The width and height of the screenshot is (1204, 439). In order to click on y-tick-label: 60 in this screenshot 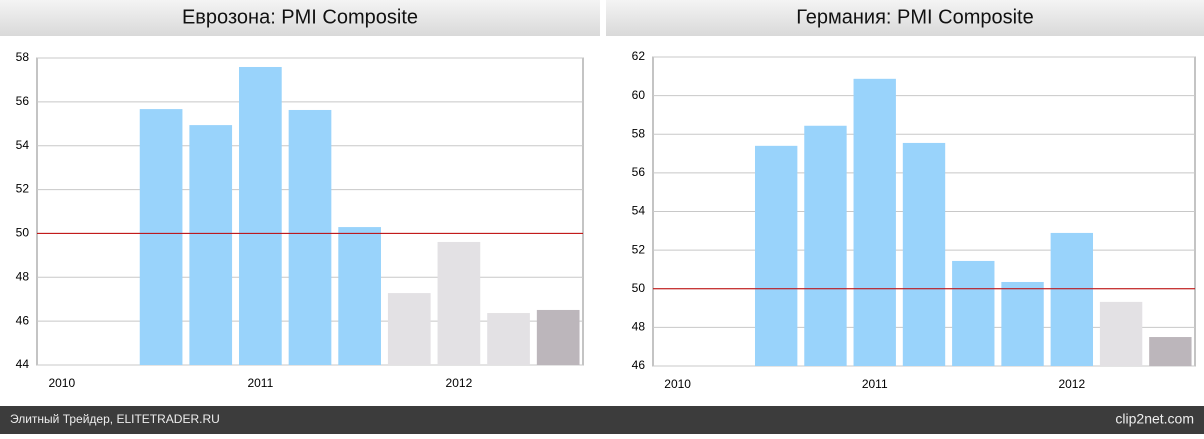, I will do `click(639, 95)`.